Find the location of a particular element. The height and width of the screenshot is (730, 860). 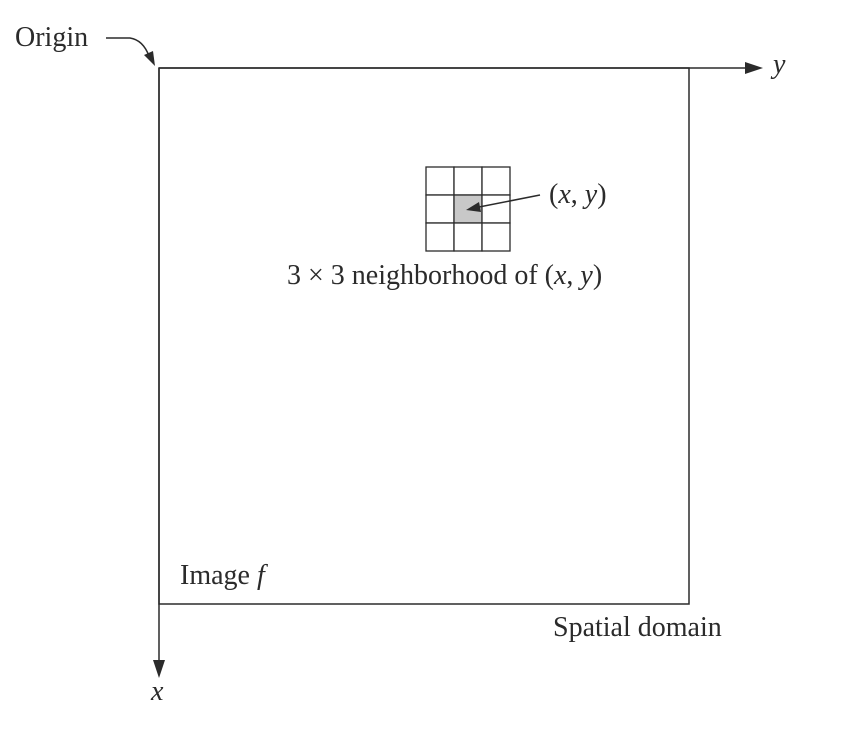

neighborhood-label-y: y is located at coordinates (585, 275).